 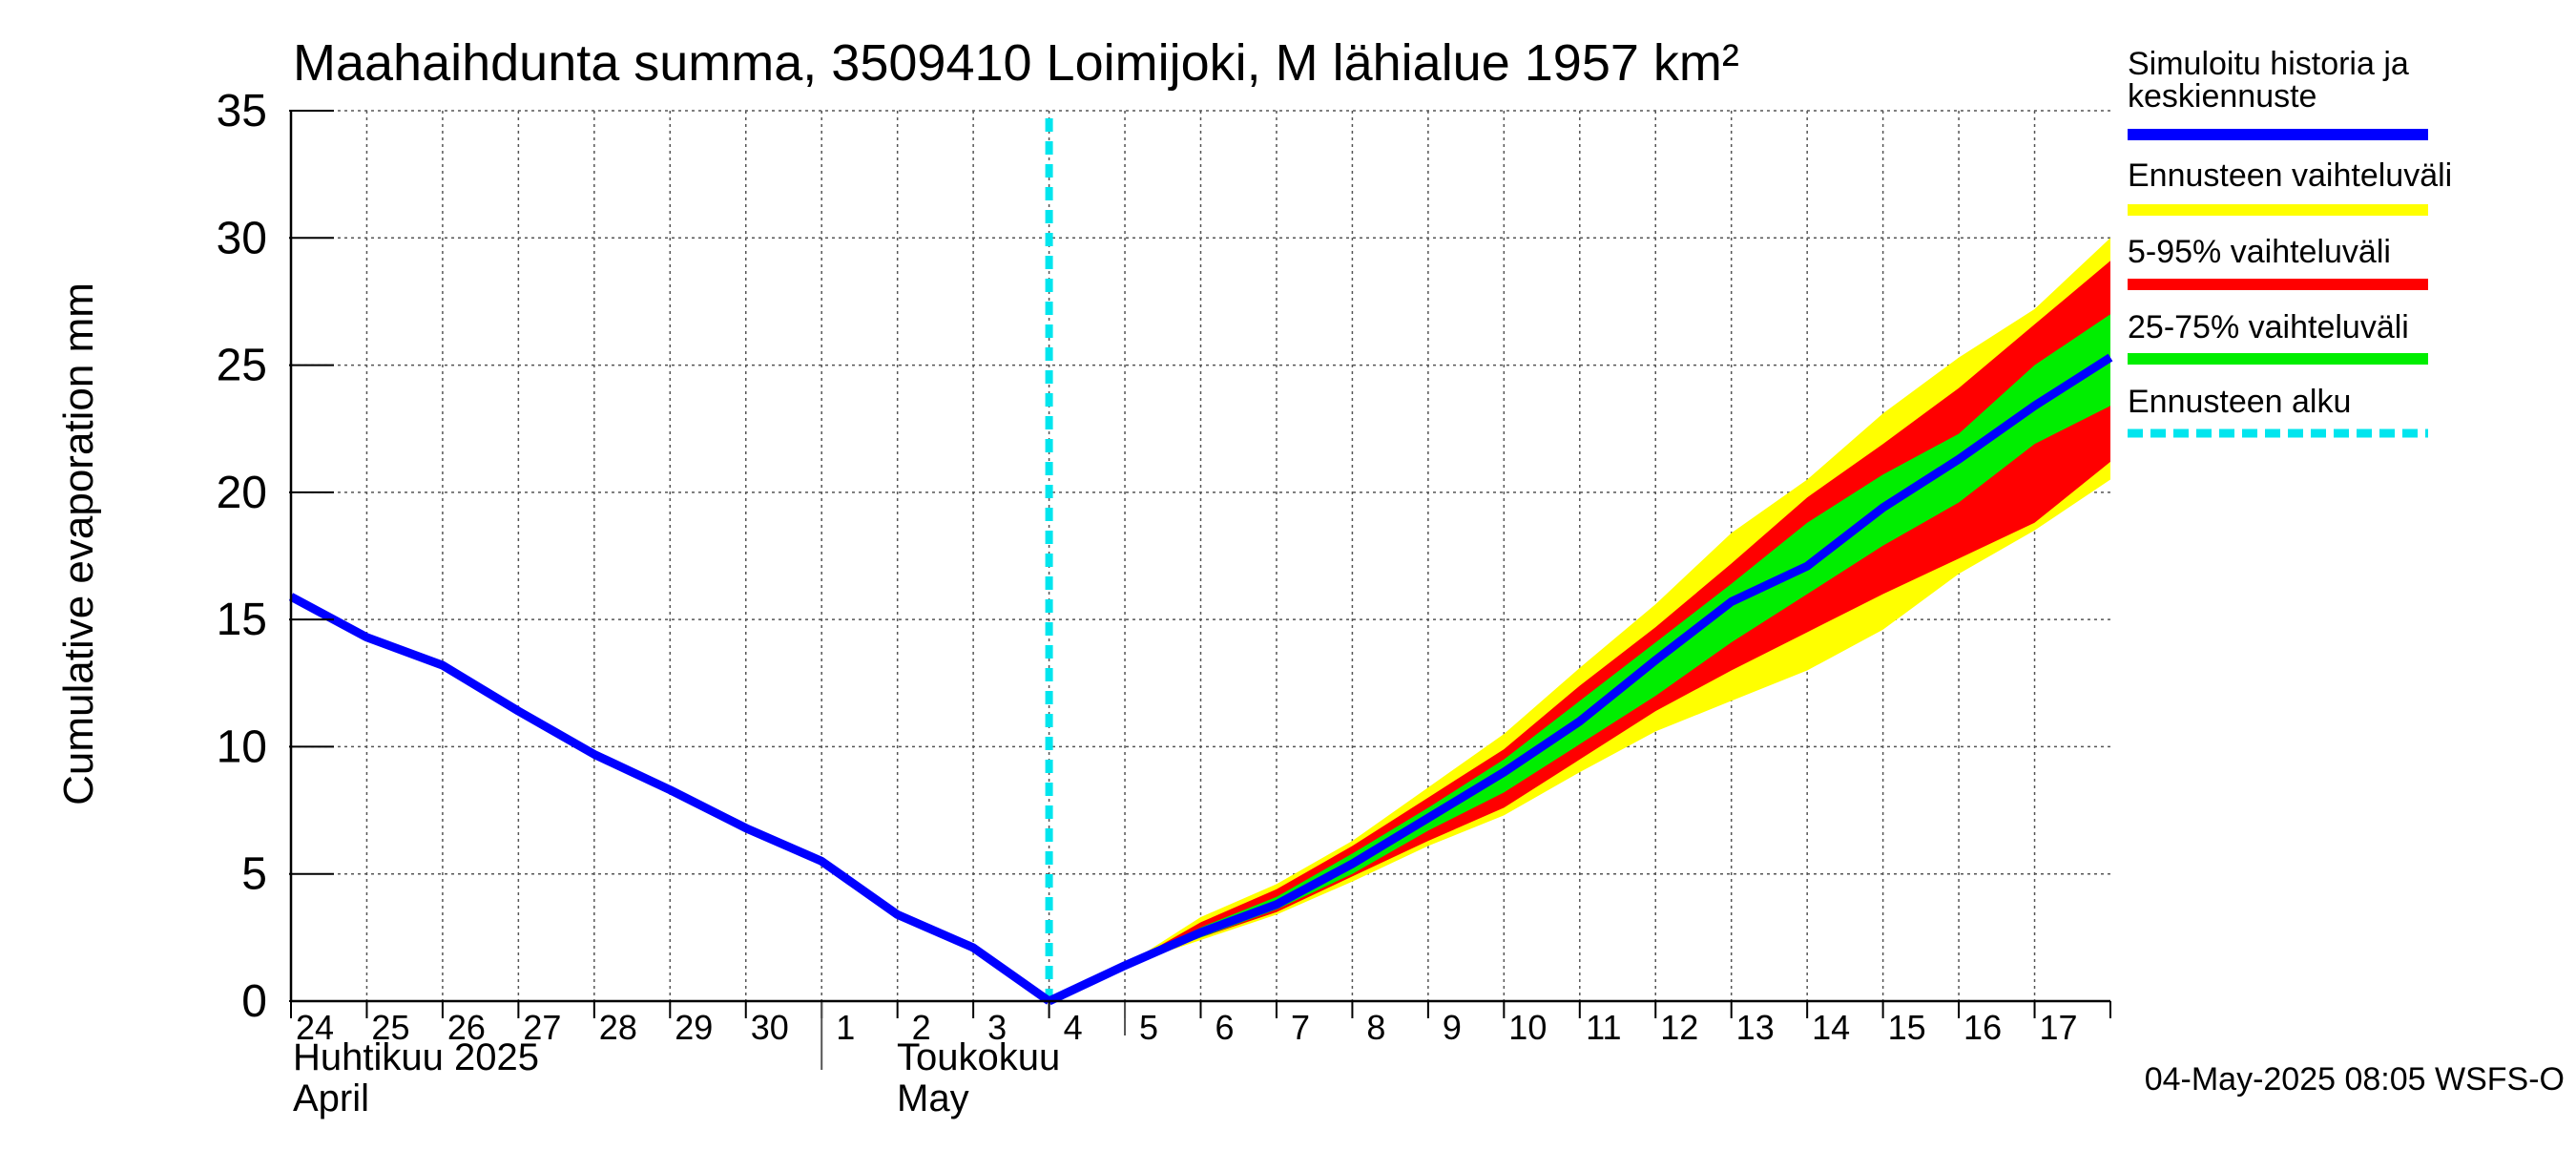 What do you see at coordinates (618, 1027) in the screenshot?
I see `x-tick-label: 28` at bounding box center [618, 1027].